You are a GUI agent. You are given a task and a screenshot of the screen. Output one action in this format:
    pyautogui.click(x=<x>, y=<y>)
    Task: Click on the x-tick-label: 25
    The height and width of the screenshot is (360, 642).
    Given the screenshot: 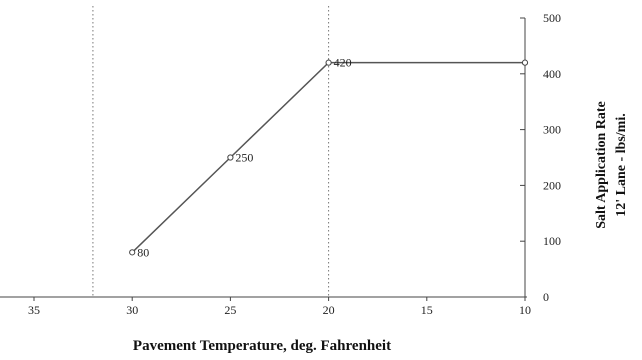 What is the action you would take?
    pyautogui.click(x=230, y=310)
    